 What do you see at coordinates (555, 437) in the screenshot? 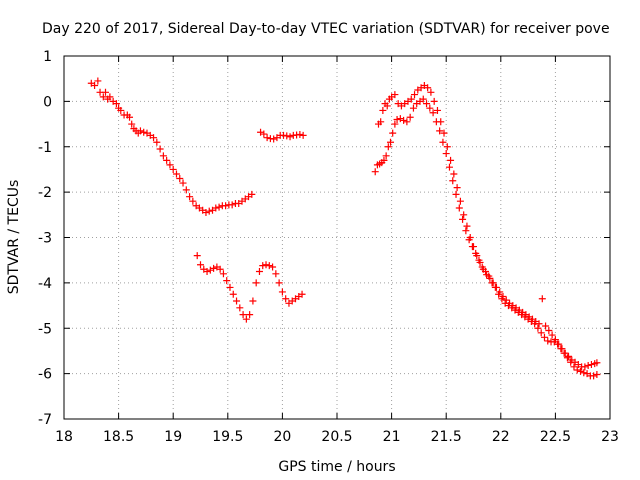
I see `x-tick-label: 22.5` at bounding box center [555, 437].